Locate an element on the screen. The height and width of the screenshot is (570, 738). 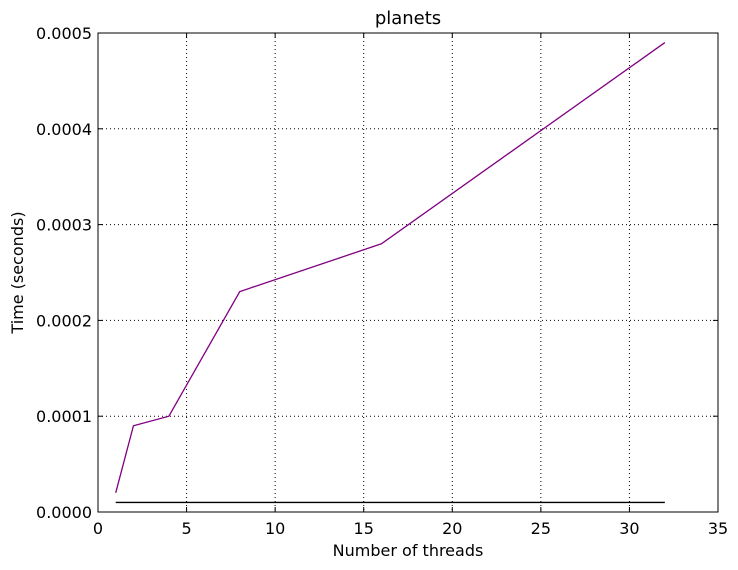
x-tick-label: 10 is located at coordinates (275, 528).